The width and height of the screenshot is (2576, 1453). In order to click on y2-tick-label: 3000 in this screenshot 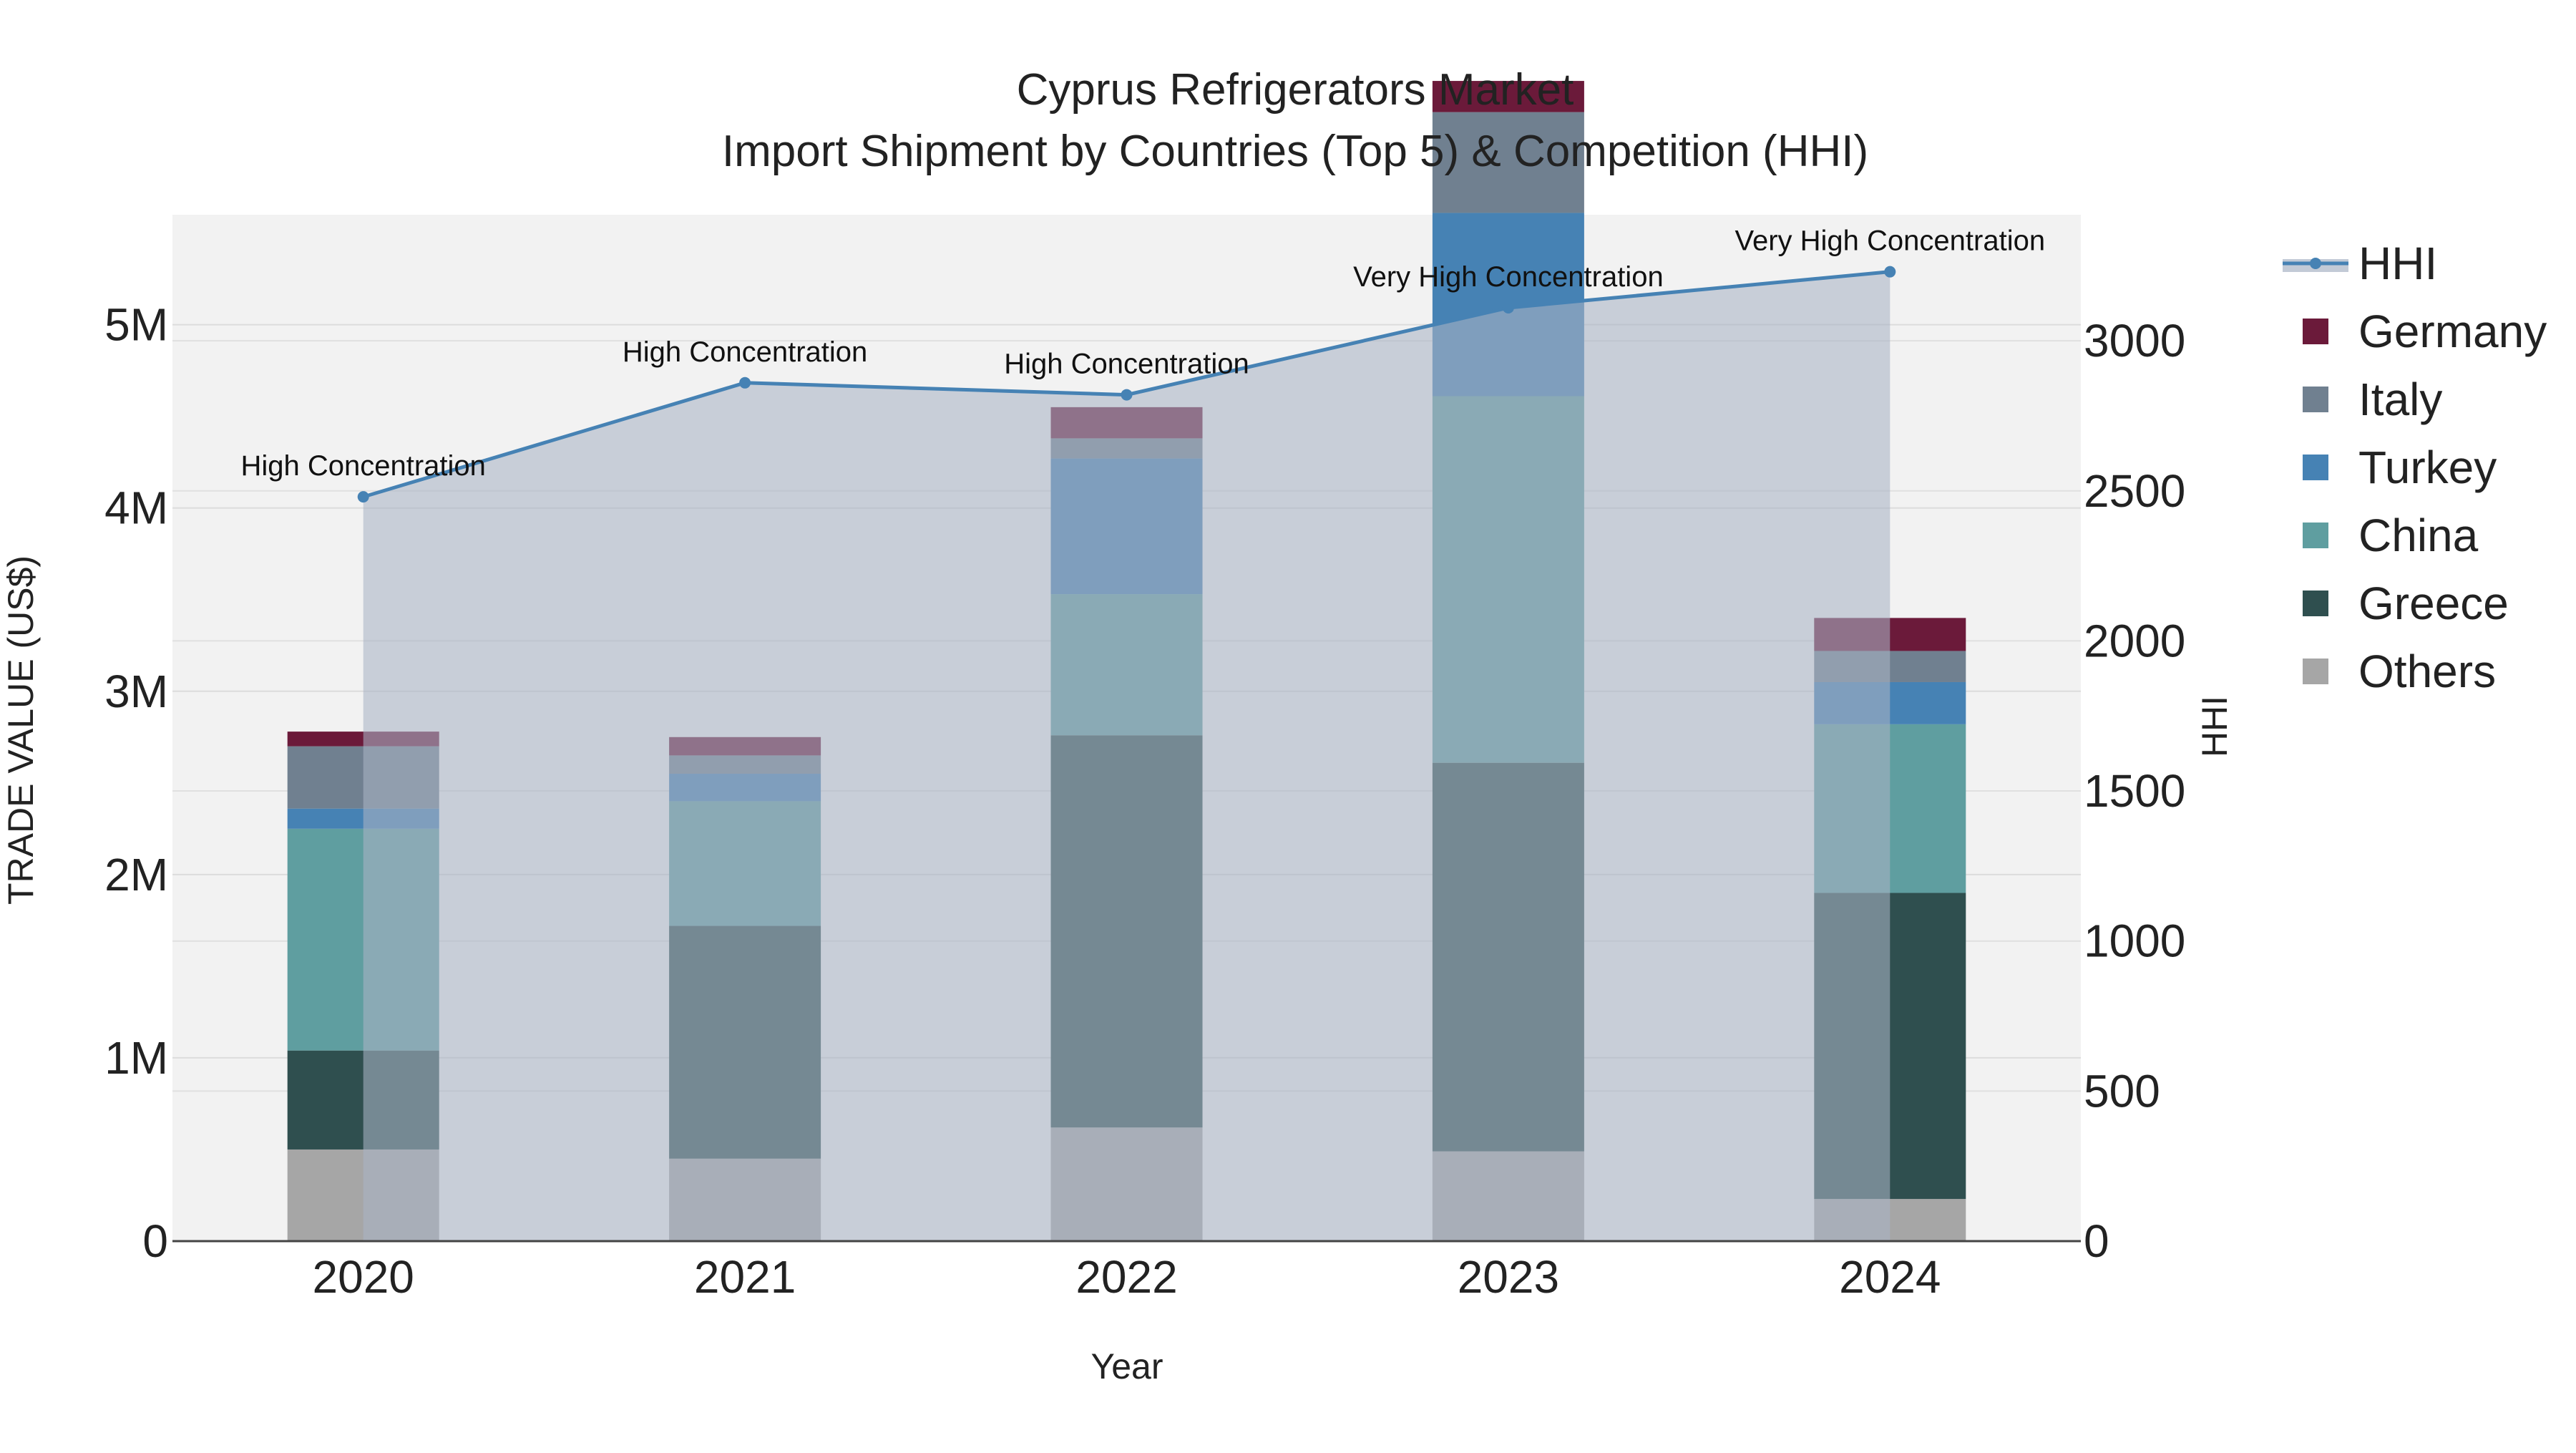, I will do `click(2134, 340)`.